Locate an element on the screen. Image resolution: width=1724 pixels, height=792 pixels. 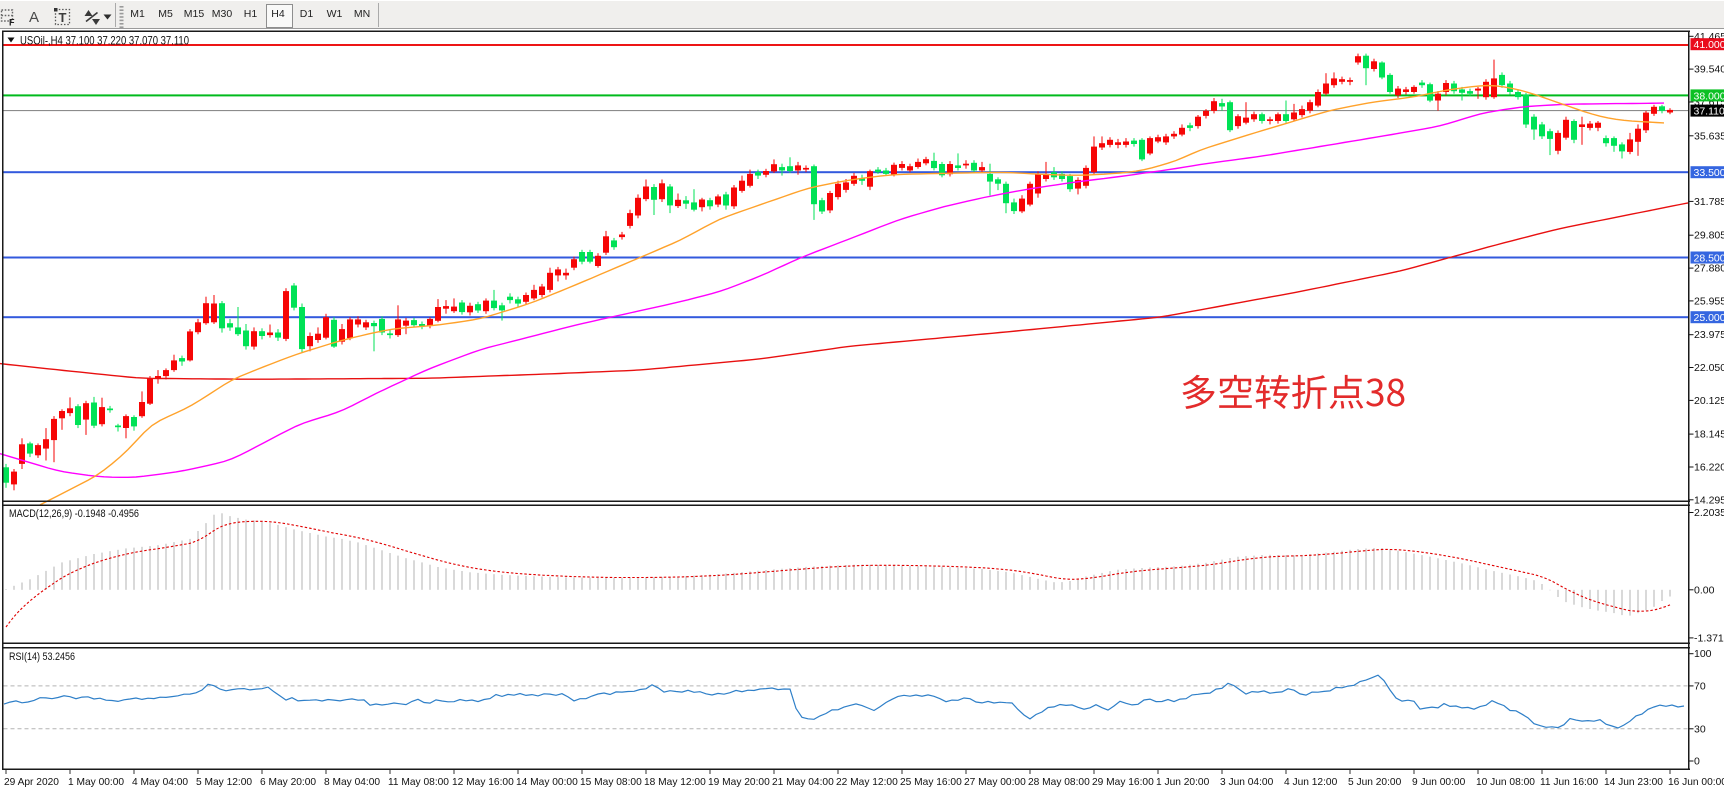
svg-text: 4 Jun 12:00 is located at coordinates (1311, 782).